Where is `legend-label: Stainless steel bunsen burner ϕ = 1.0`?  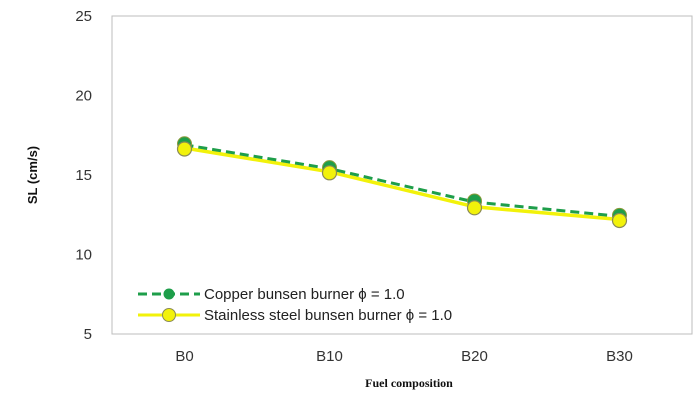 legend-label: Stainless steel bunsen burner ϕ = 1.0 is located at coordinates (328, 315).